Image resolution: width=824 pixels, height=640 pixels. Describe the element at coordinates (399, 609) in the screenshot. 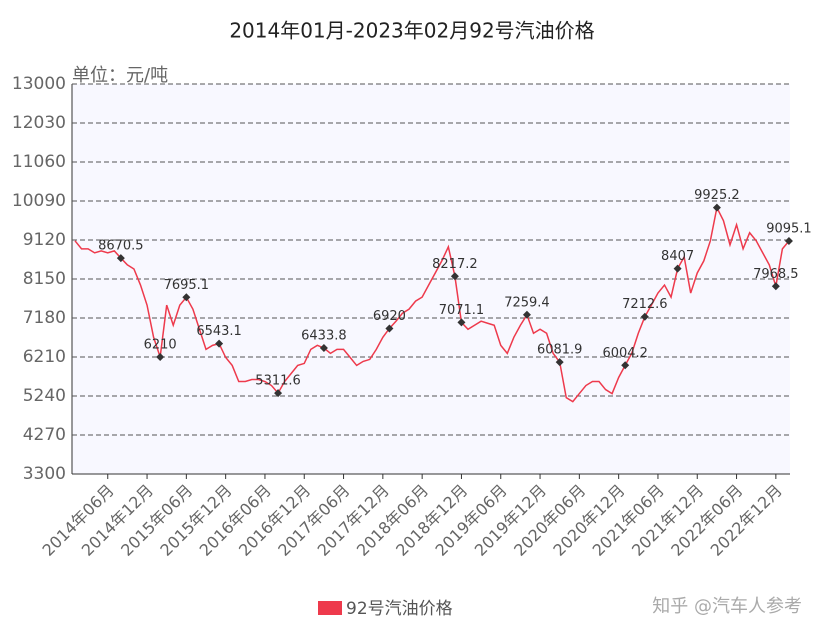

I see `legend-label: 92号汽油价格` at that location.